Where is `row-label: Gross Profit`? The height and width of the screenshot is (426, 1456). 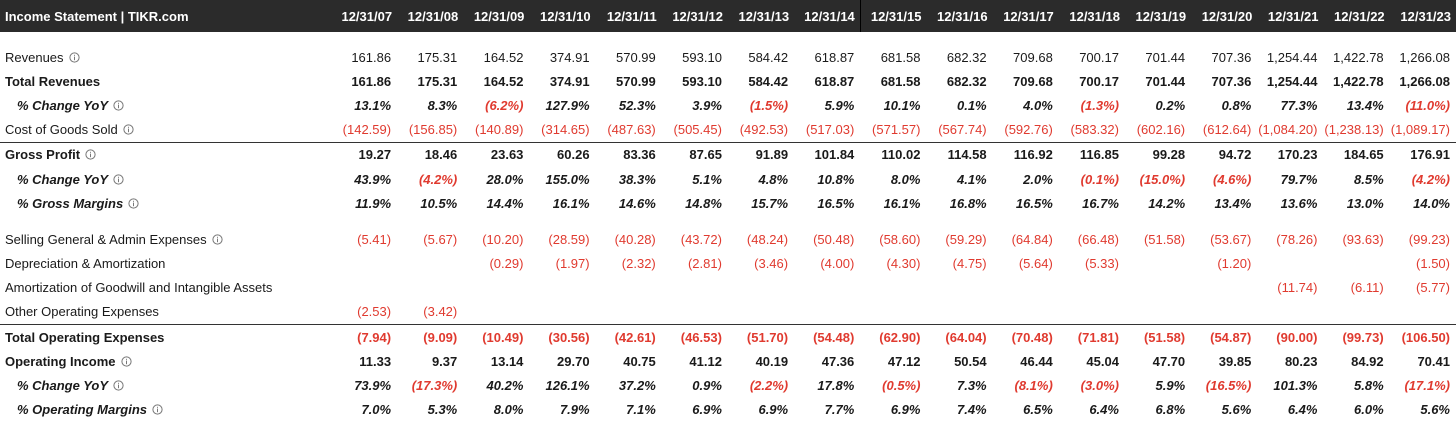
row-label: Gross Profit is located at coordinates (165, 154).